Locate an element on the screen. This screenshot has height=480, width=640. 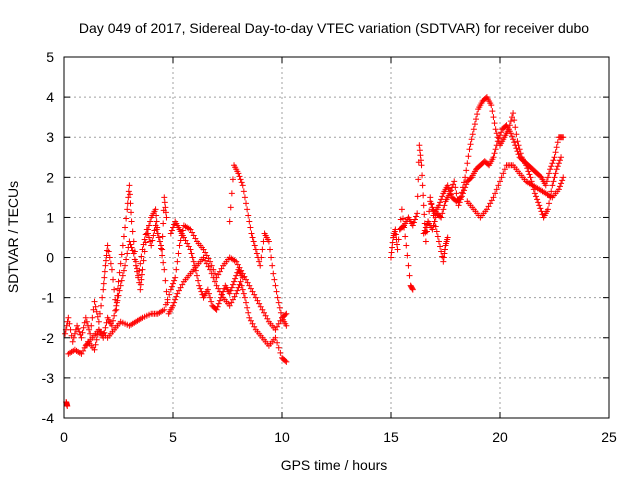
y-tick-label: 0 is located at coordinates (50, 258).